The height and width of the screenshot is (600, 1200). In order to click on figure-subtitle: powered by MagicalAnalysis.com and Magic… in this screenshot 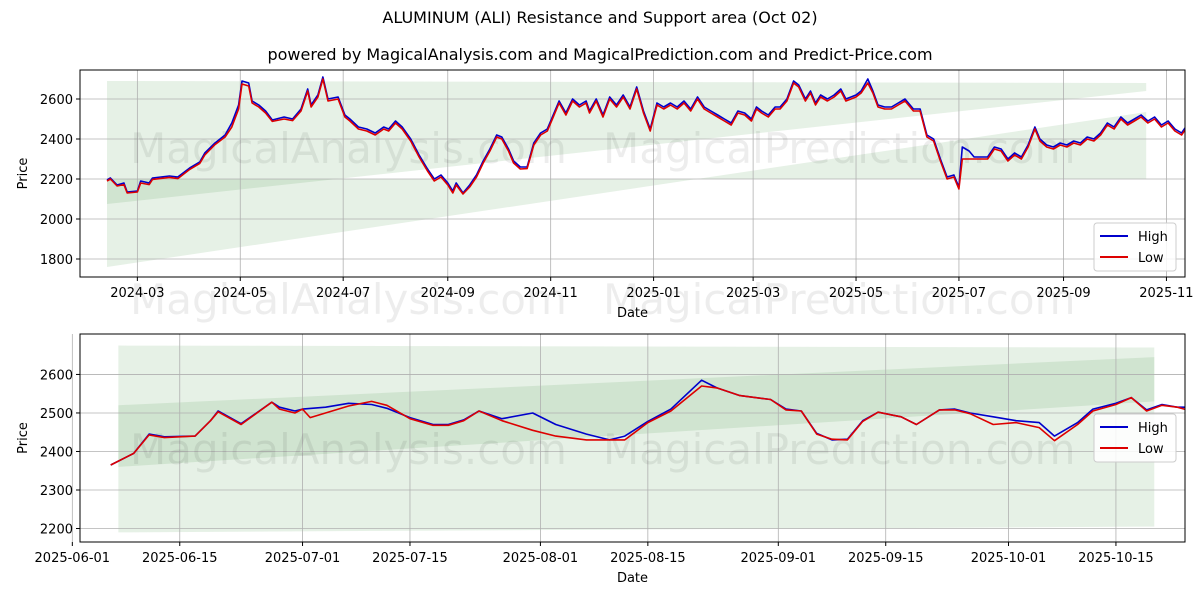, I will do `click(600, 54)`.